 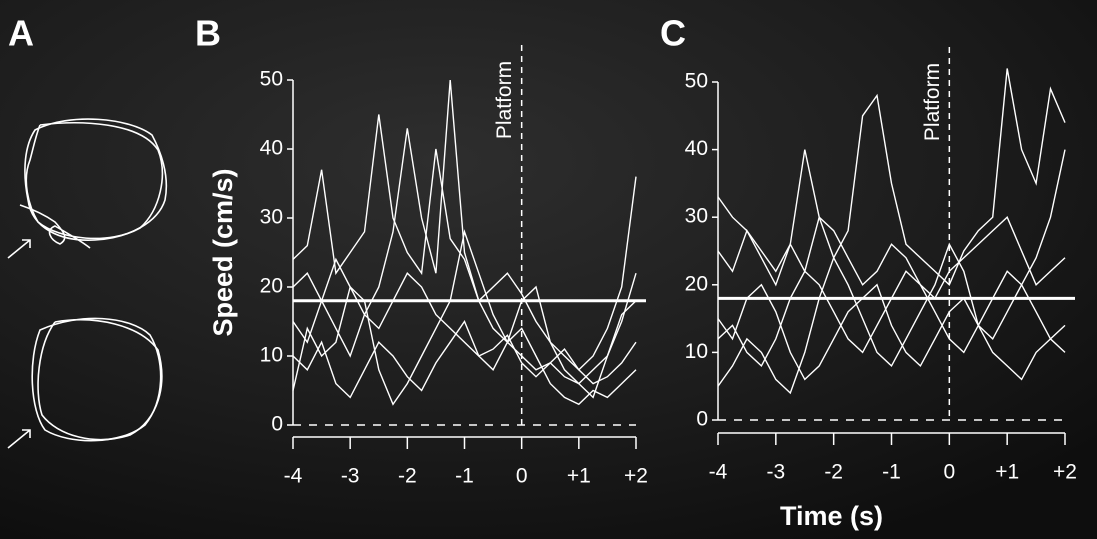 What do you see at coordinates (21, 33) in the screenshot?
I see `panel-label: A` at bounding box center [21, 33].